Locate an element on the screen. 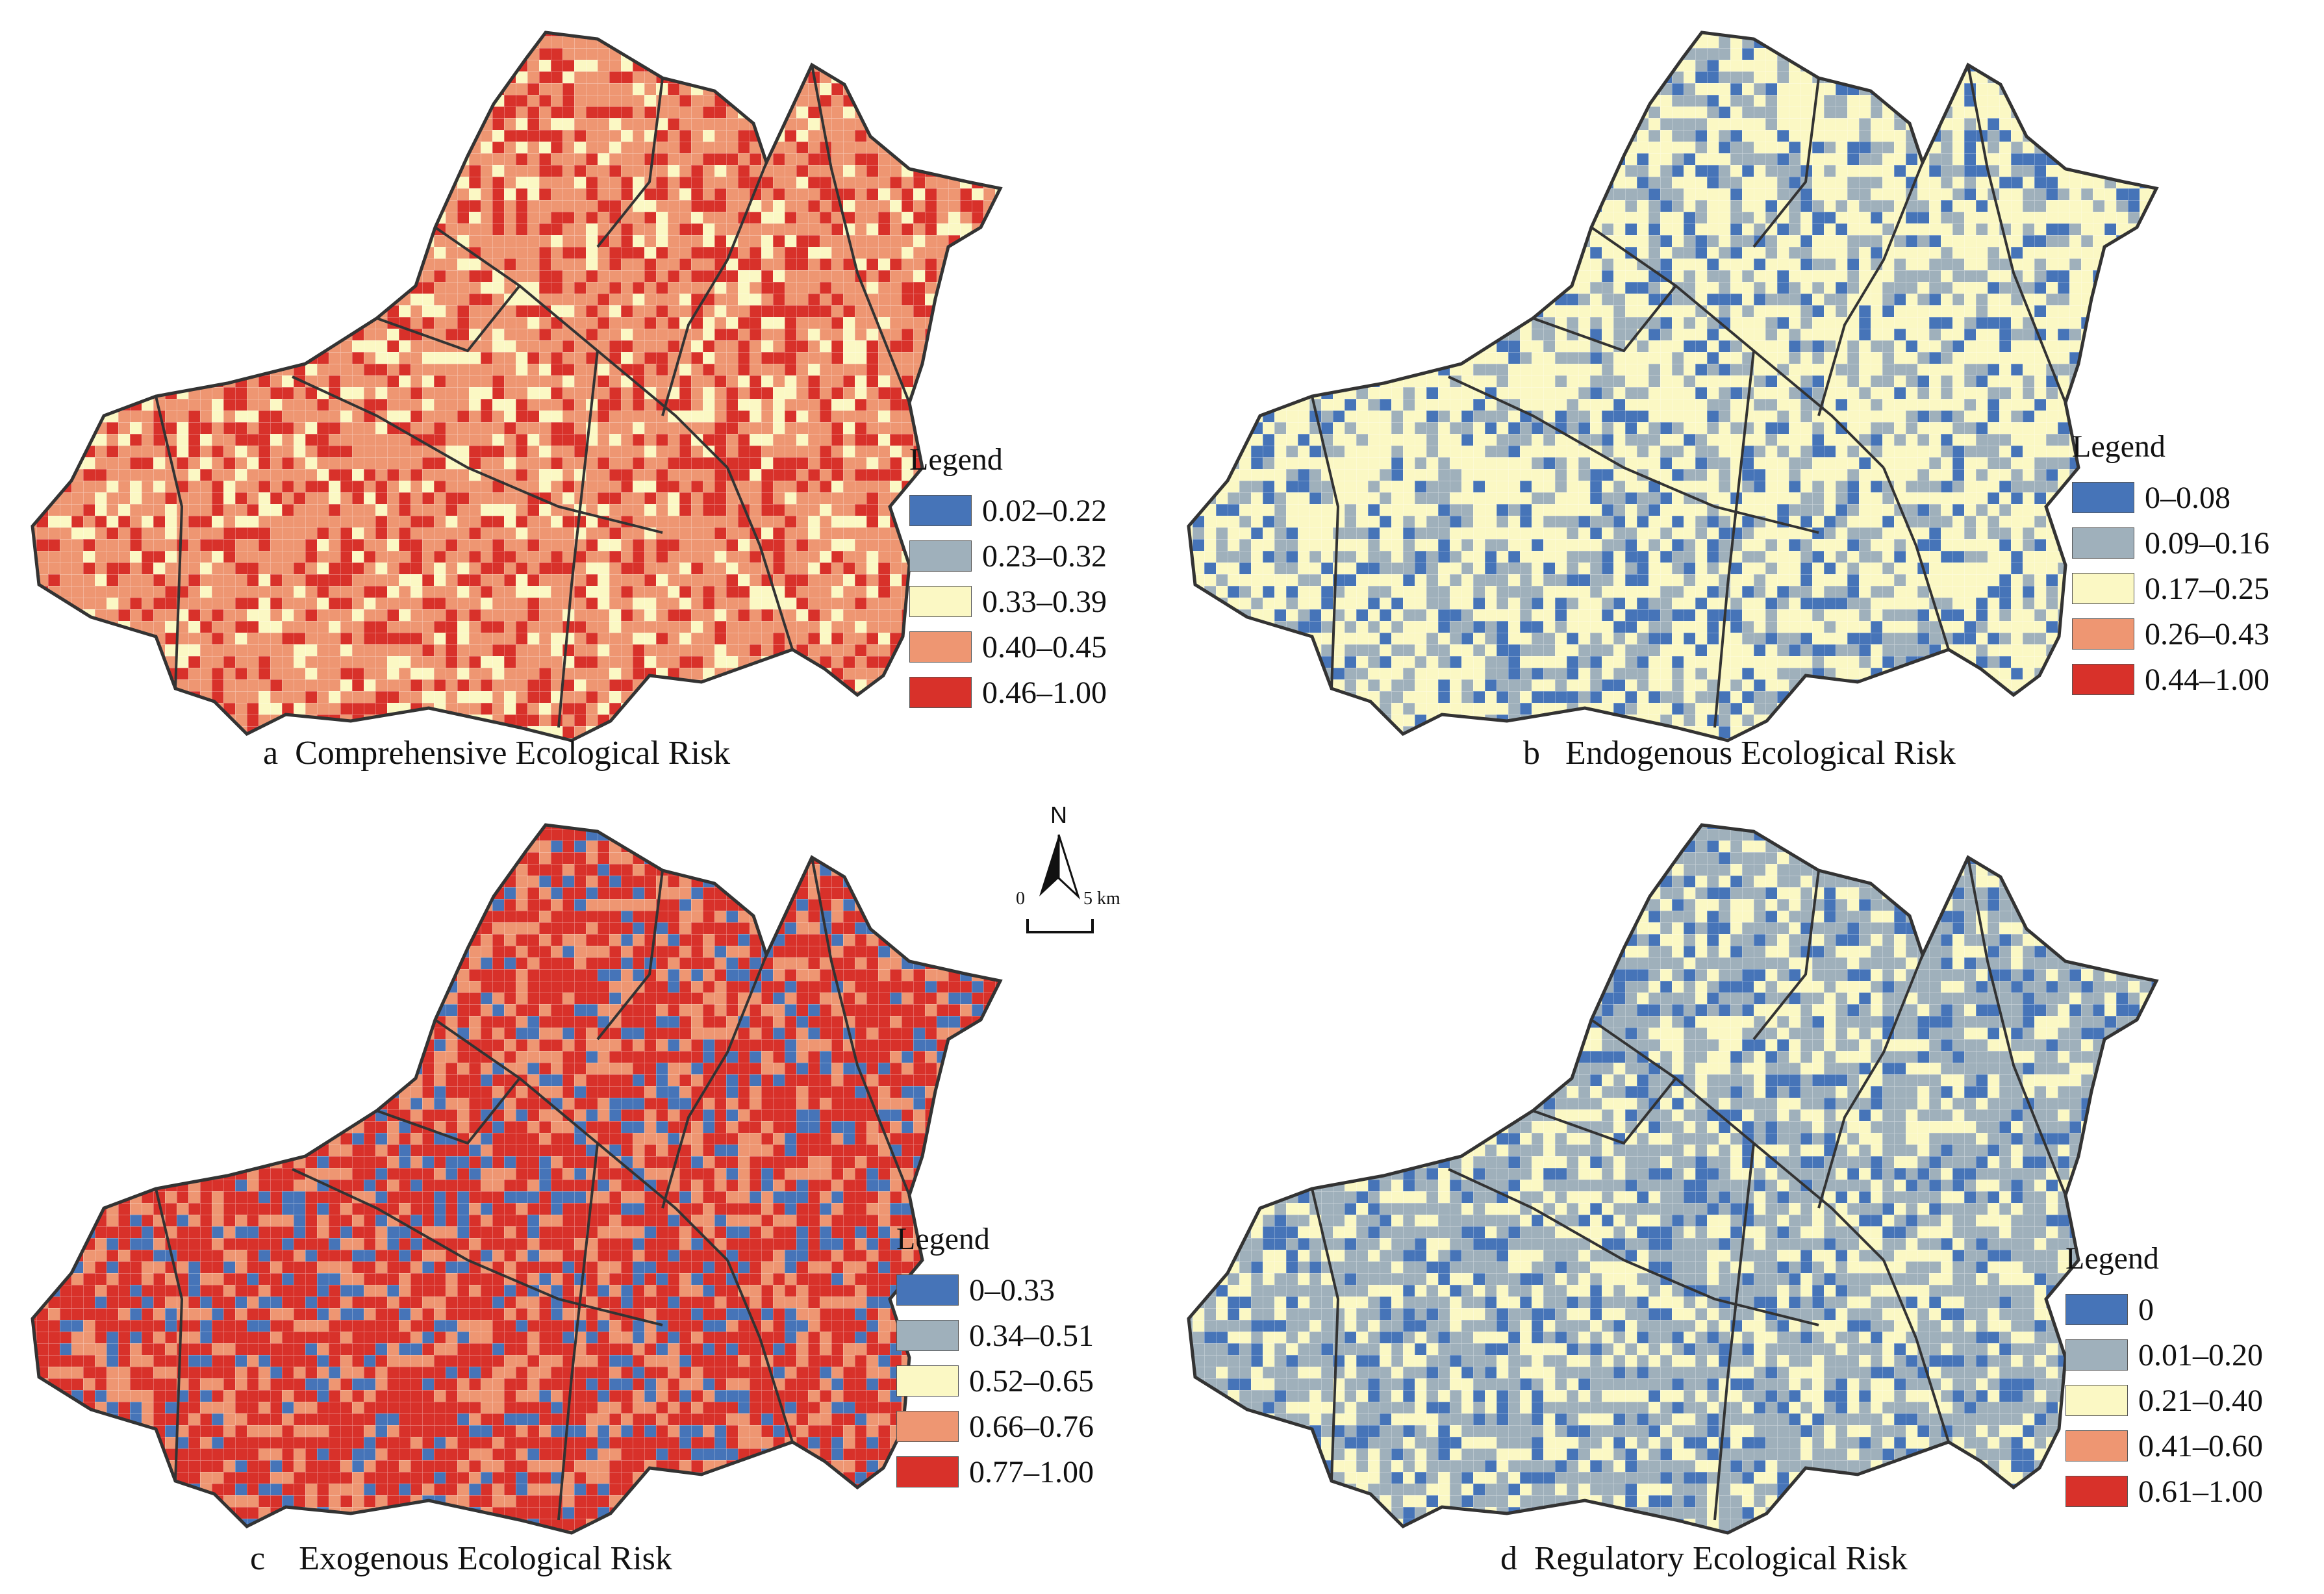  scale-end: 5 km is located at coordinates (1101, 899).